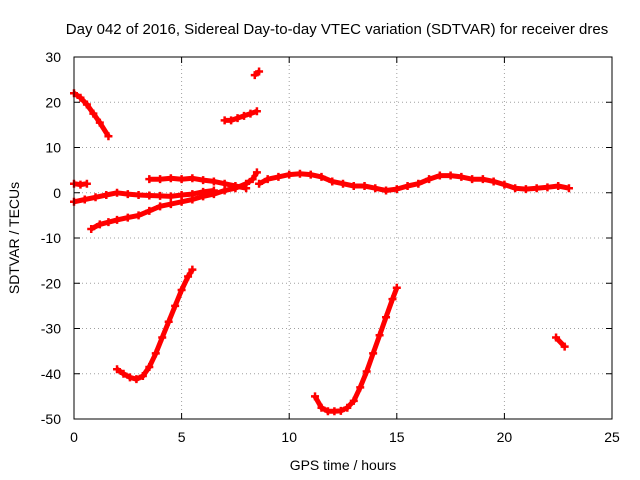 Image resolution: width=640 pixels, height=480 pixels. I want to click on x-tick-label: 10, so click(289, 437).